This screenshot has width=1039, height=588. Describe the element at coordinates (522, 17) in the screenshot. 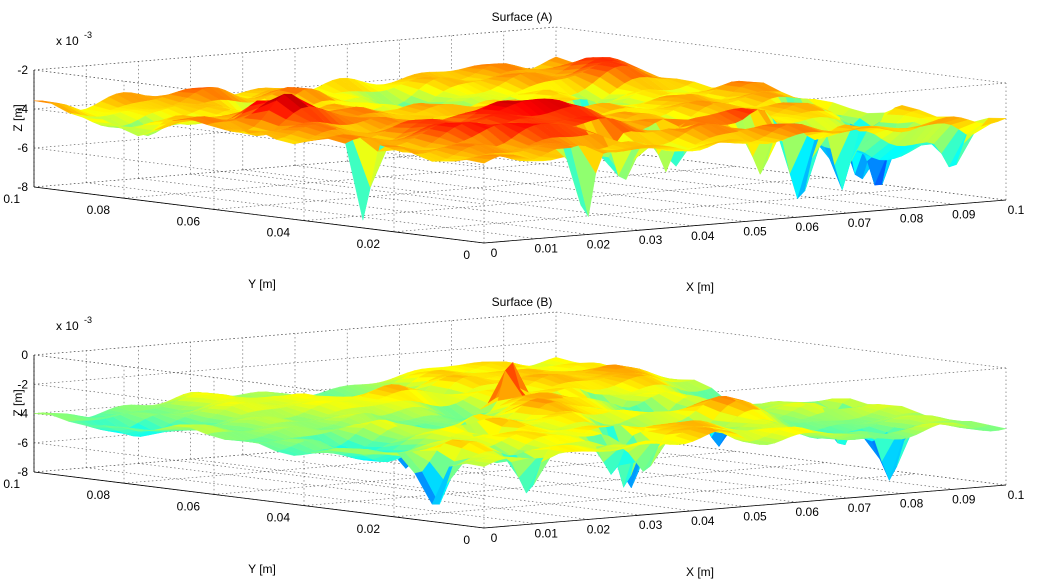

I see `chart-title: Surface (A)` at that location.